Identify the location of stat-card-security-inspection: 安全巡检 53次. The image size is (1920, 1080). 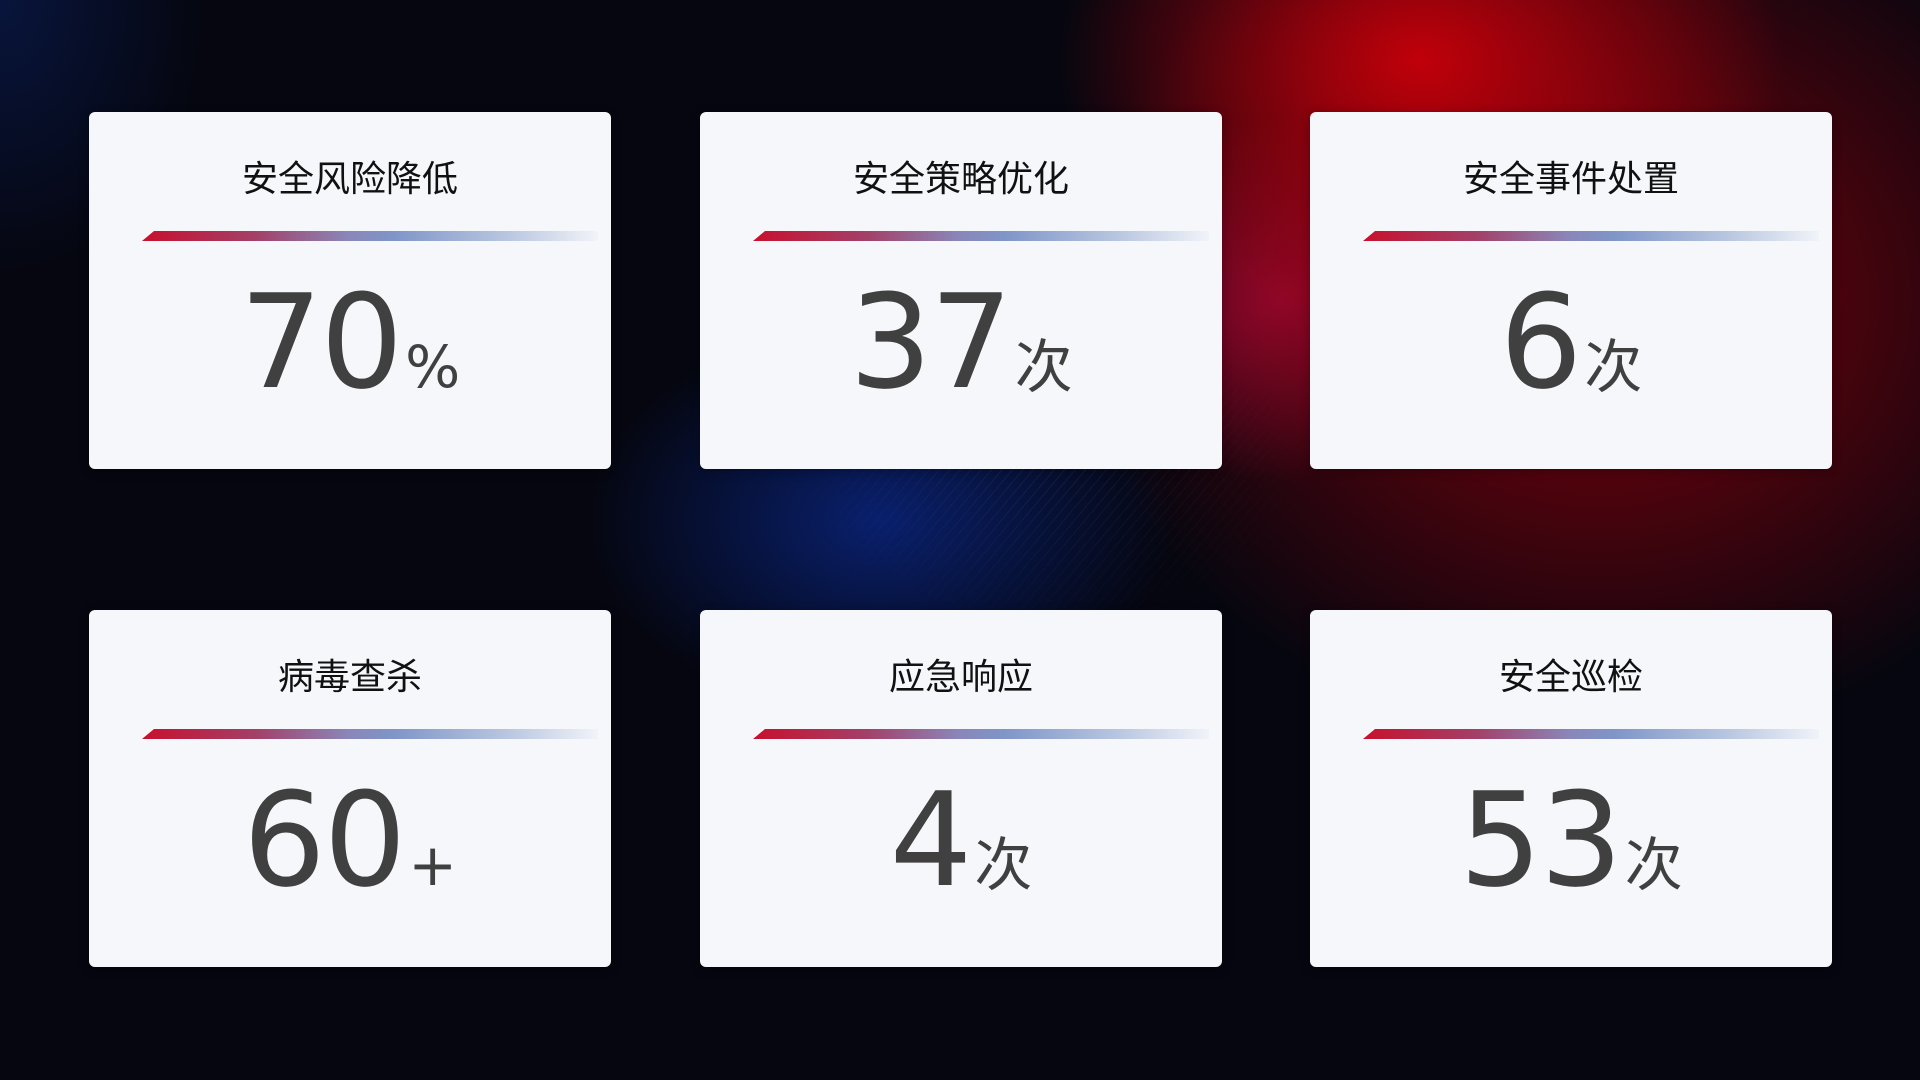
(1571, 788).